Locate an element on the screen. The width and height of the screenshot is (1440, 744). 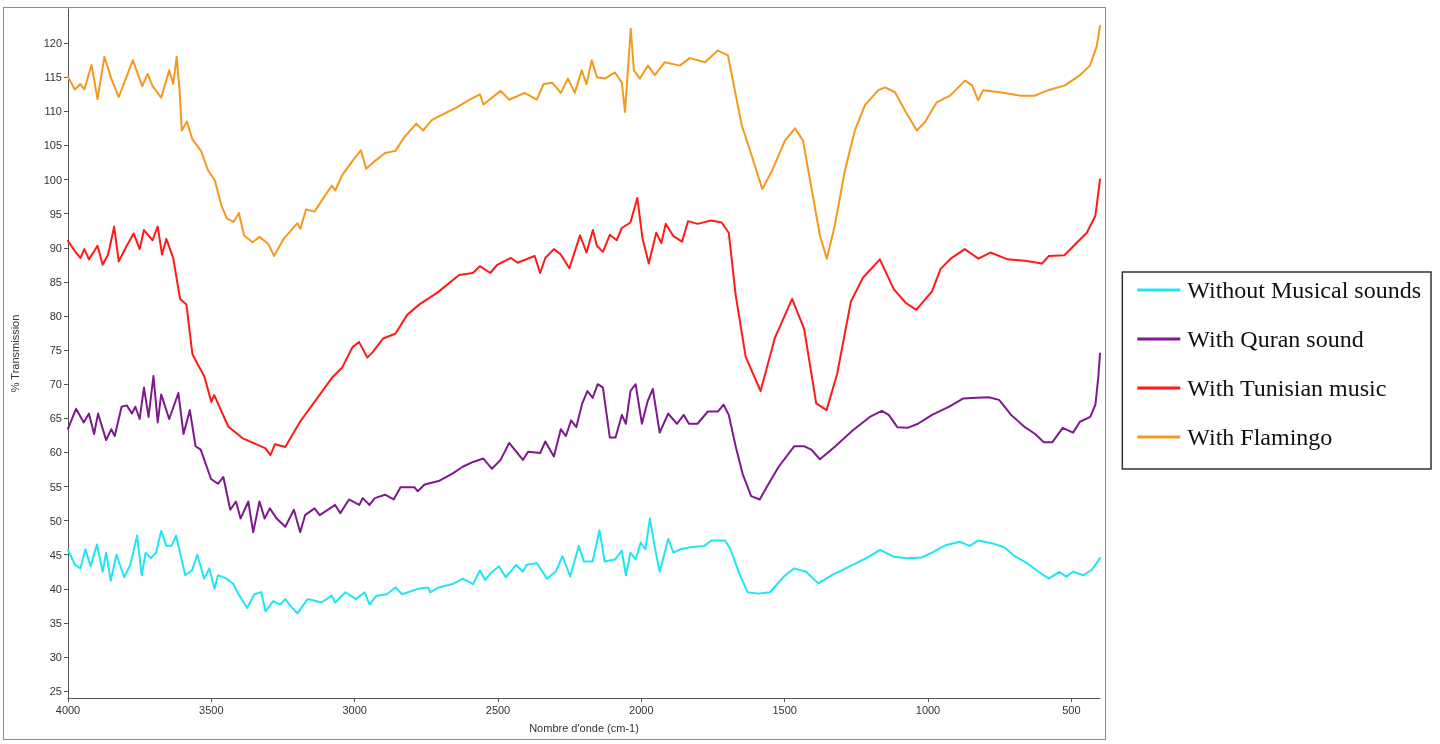
x-tick-label: 1000 is located at coordinates (928, 709).